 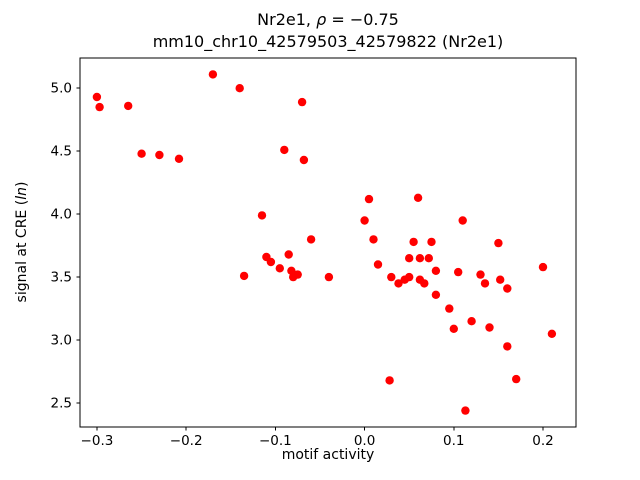 I want to click on chart-title-line1: Nr2e1, ρ = −0.75, so click(x=328, y=20).